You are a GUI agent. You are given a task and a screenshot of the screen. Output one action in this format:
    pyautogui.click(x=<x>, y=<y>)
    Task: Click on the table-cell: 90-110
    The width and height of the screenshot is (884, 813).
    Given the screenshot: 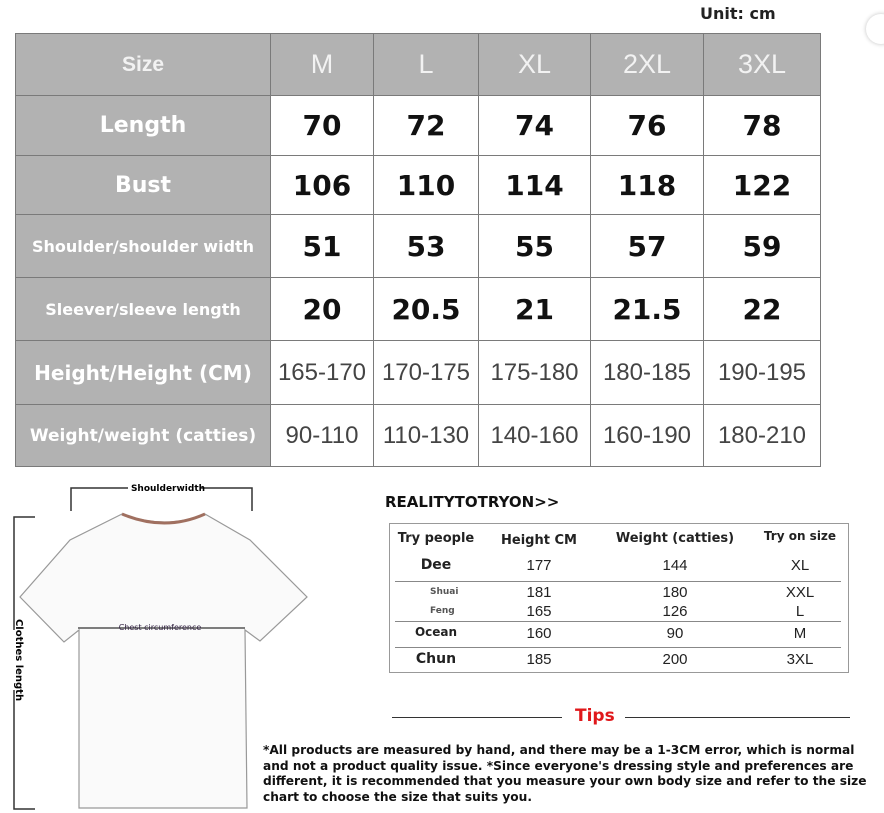 What is the action you would take?
    pyautogui.click(x=322, y=435)
    